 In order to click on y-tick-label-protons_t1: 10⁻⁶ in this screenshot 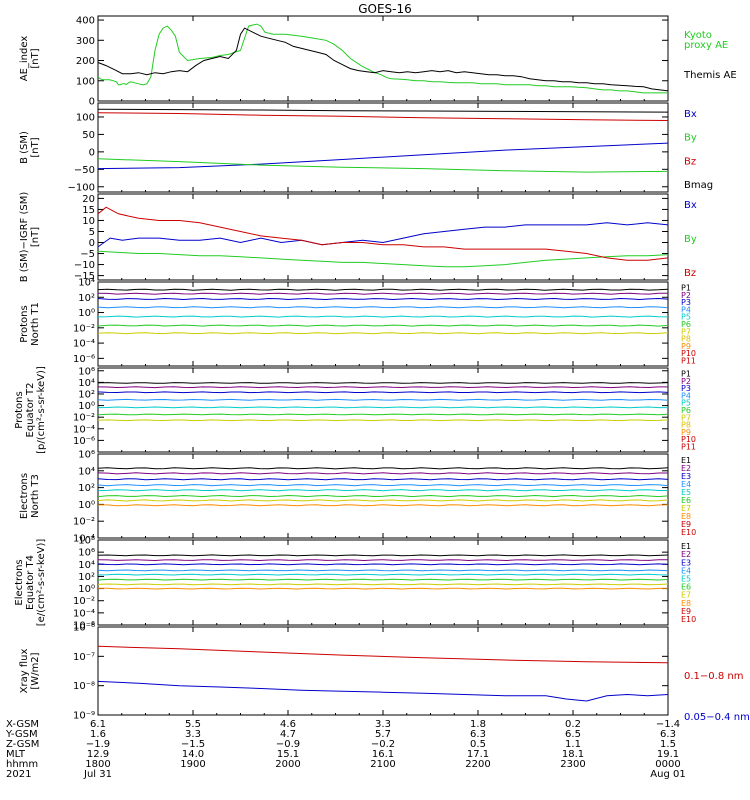, I will do `click(84, 359)`.